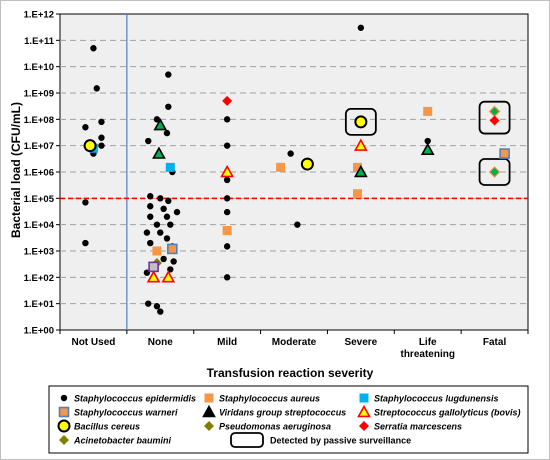 The width and height of the screenshot is (550, 460). I want to click on y-tick-label: 1.E+07, so click(39, 146).